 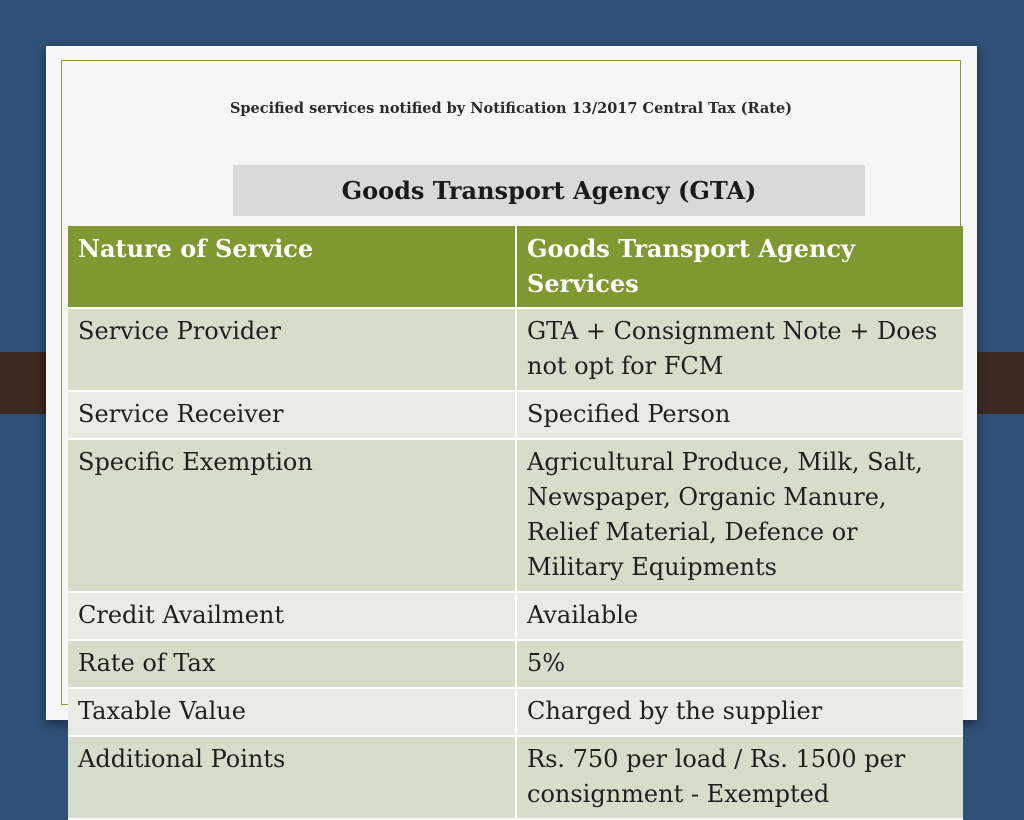 What do you see at coordinates (292, 267) in the screenshot?
I see `header-cell-left: Nature of Service` at bounding box center [292, 267].